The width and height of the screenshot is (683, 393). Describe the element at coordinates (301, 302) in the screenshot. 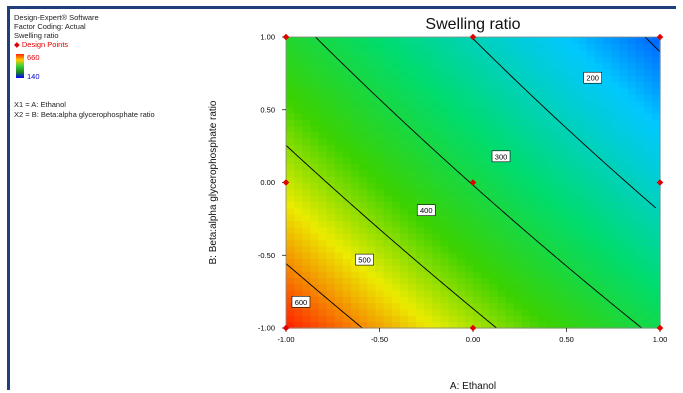

I see `contour-label-box` at that location.